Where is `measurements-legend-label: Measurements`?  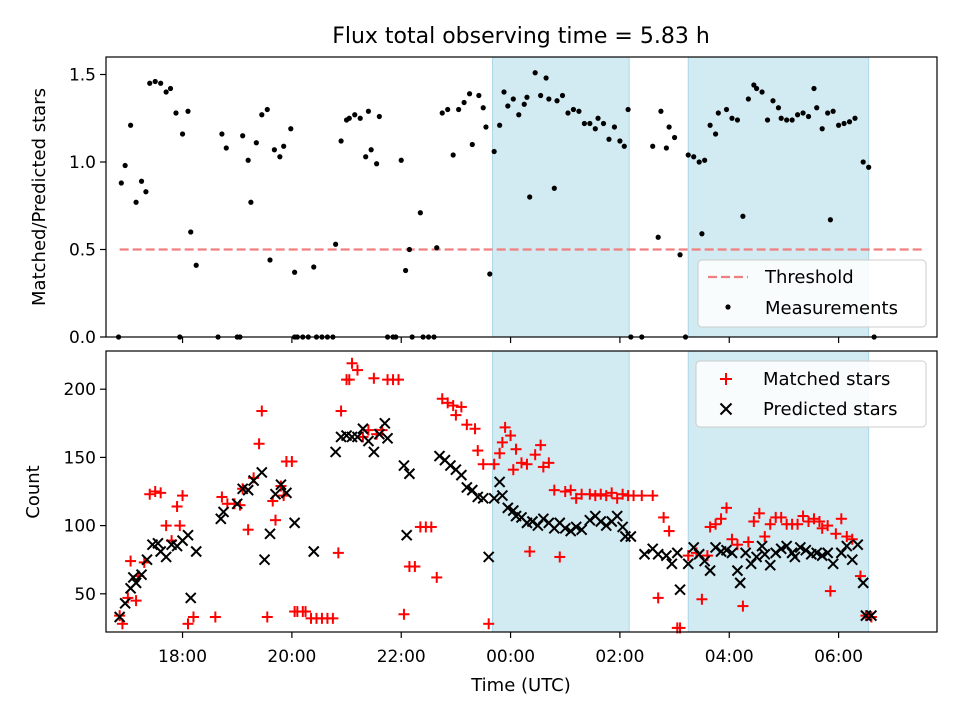 measurements-legend-label: Measurements is located at coordinates (831, 308).